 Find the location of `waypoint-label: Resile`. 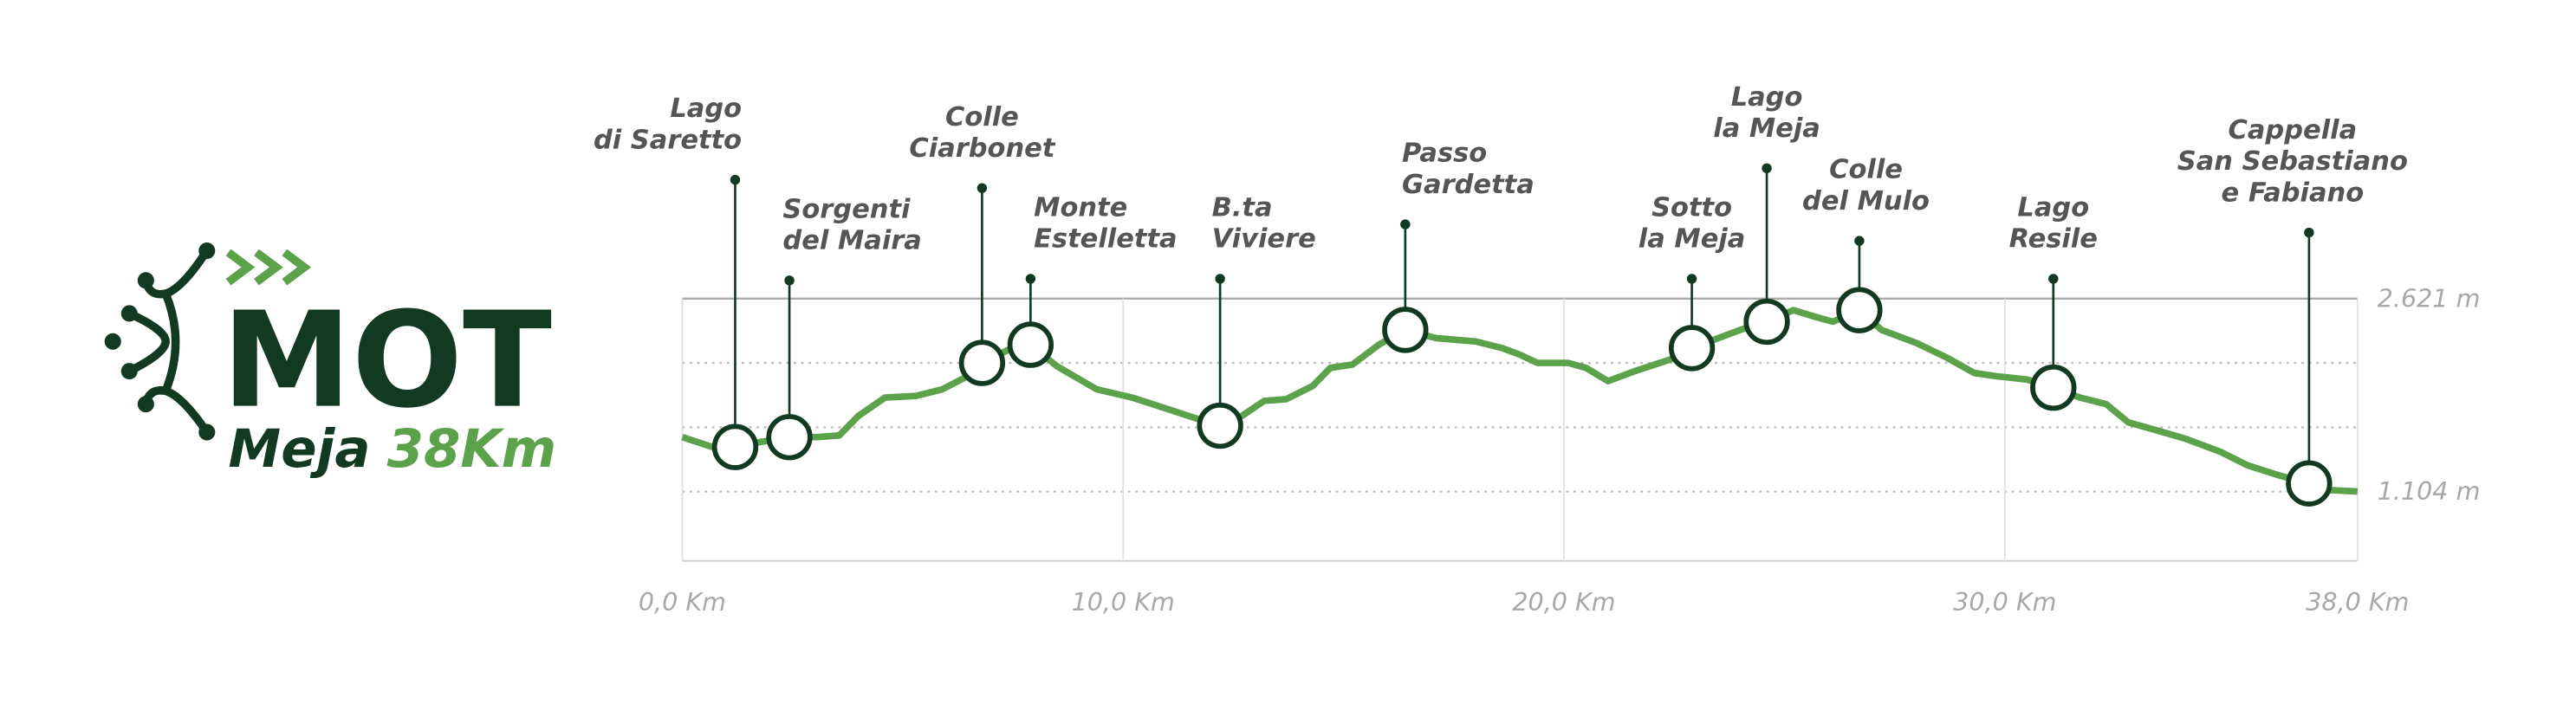

waypoint-label: Resile is located at coordinates (2053, 239).